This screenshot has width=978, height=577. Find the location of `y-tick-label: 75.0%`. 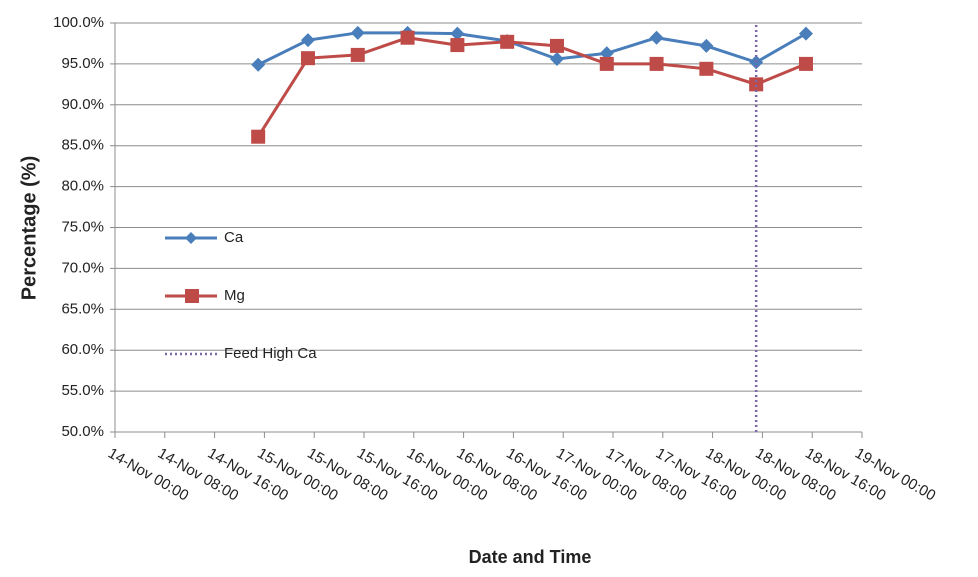

y-tick-label: 75.0% is located at coordinates (82, 226).